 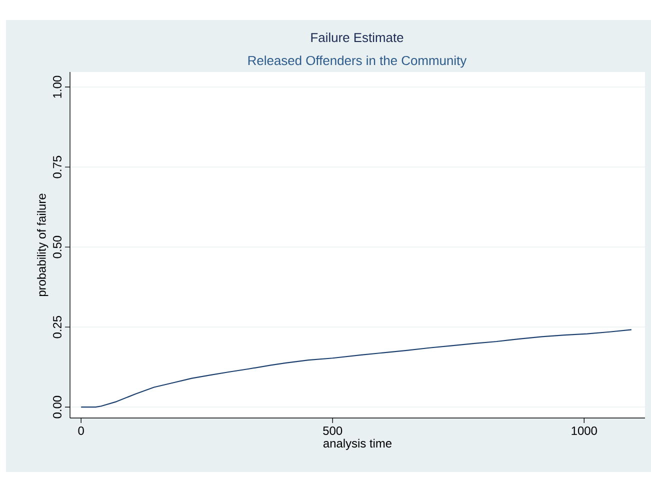 I want to click on x-axis-title: analysis time, so click(x=357, y=444).